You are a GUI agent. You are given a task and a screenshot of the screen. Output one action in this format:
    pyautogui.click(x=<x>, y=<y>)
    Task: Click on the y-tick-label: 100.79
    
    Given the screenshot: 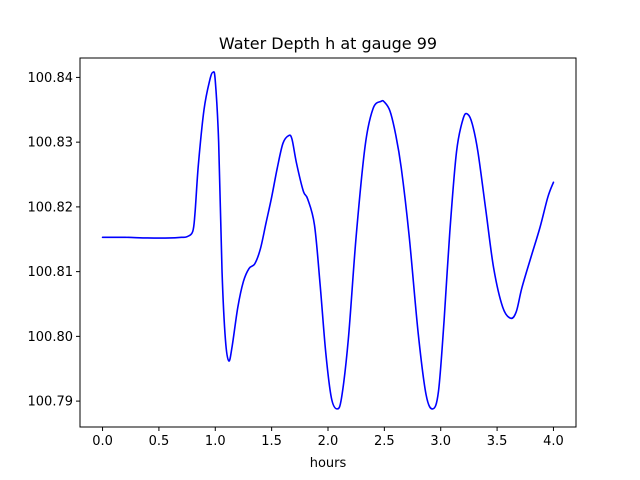 What is the action you would take?
    pyautogui.click(x=51, y=402)
    